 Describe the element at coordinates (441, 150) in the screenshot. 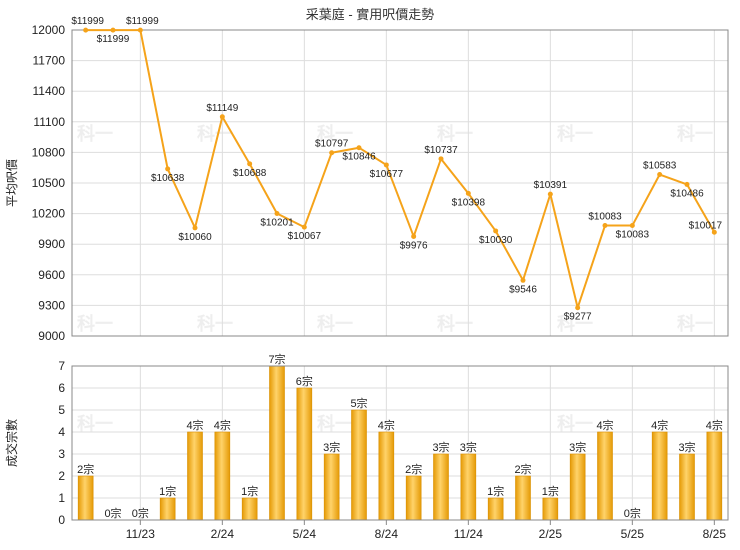

I see `price-data-label: $10737` at that location.